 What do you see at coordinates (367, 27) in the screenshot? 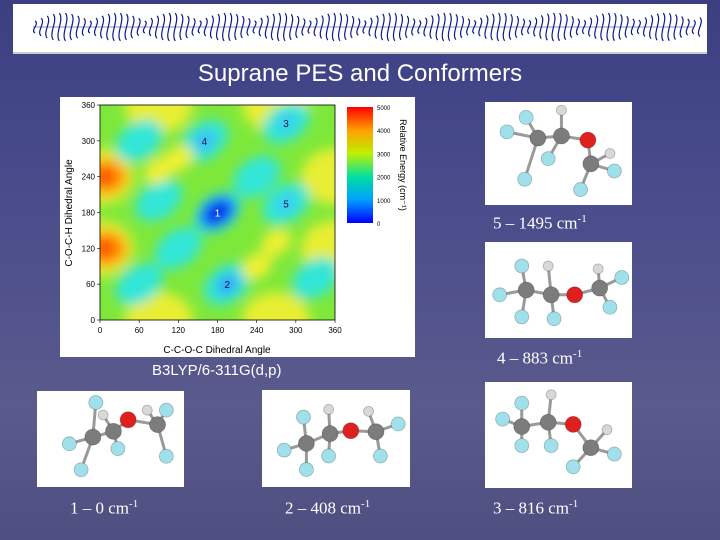
I see `banner-pattern` at bounding box center [367, 27].